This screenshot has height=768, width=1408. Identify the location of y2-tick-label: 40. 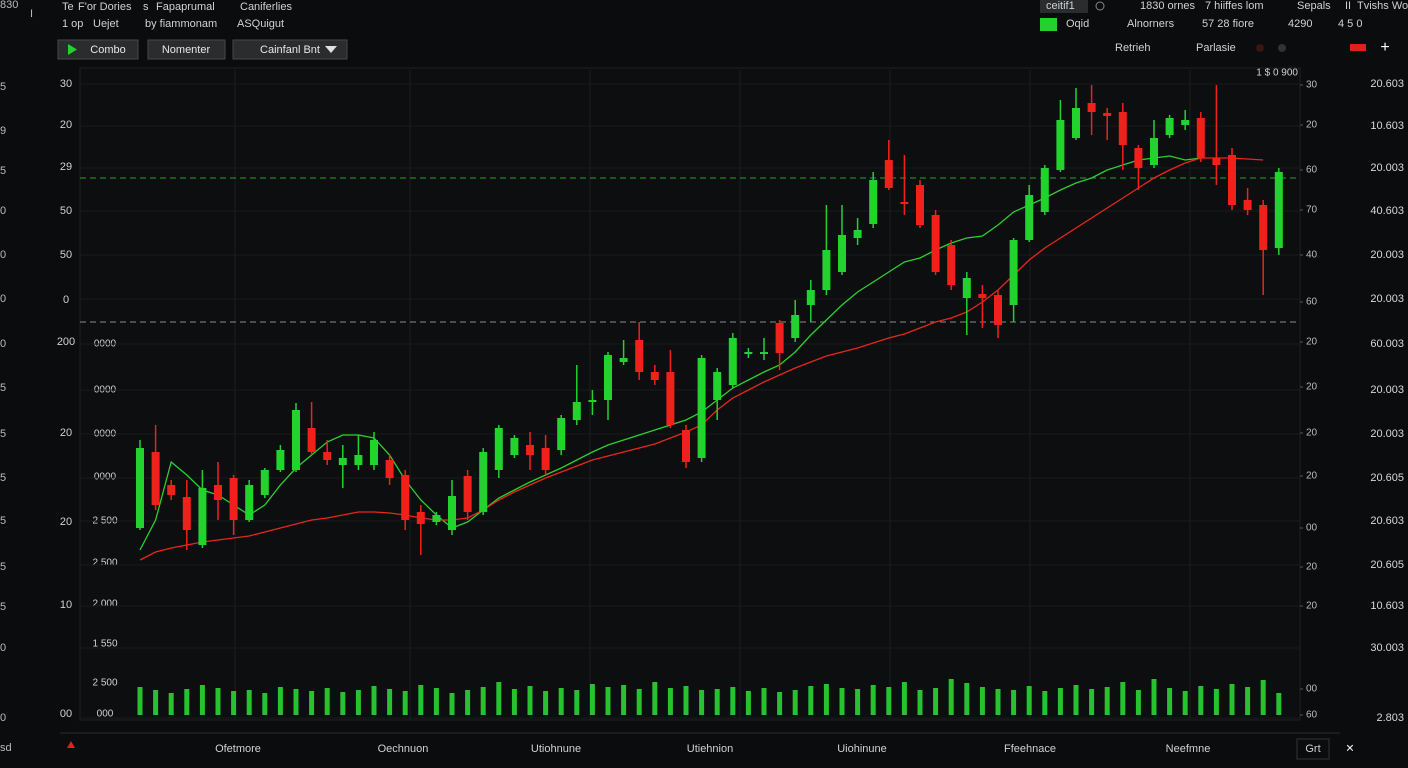
(1312, 255).